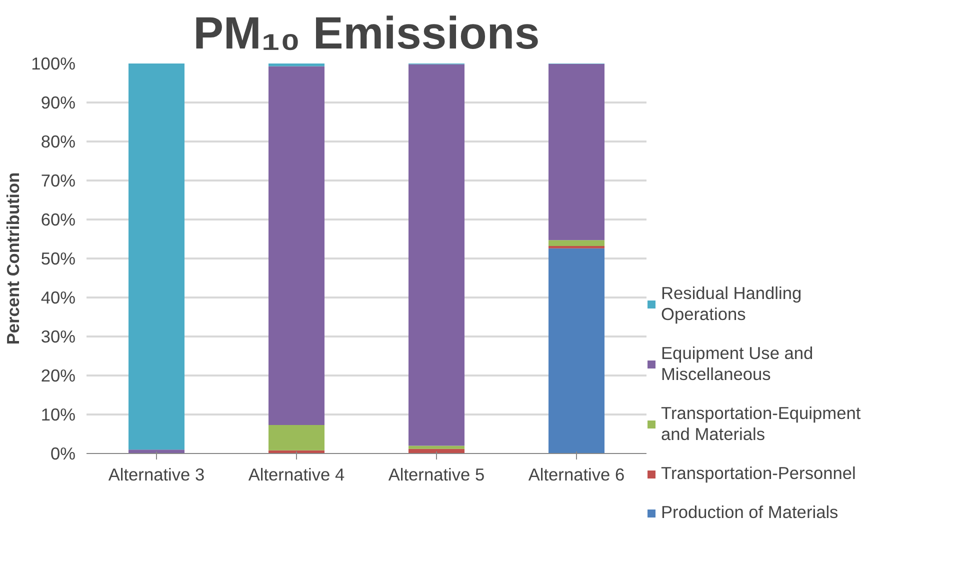  Describe the element at coordinates (58, 414) in the screenshot. I see `y-tick-label: 10%` at that location.